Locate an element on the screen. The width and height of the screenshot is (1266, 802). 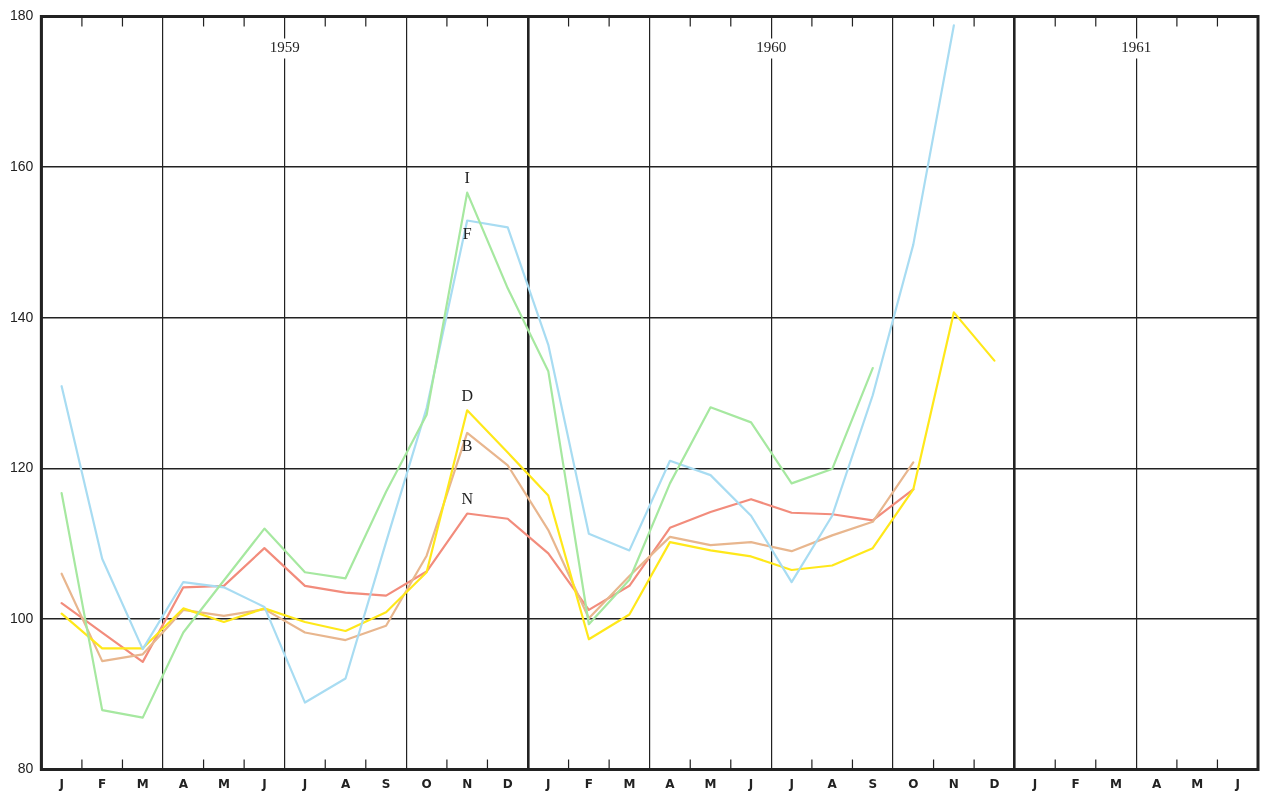
series-label: N is located at coordinates (467, 498).